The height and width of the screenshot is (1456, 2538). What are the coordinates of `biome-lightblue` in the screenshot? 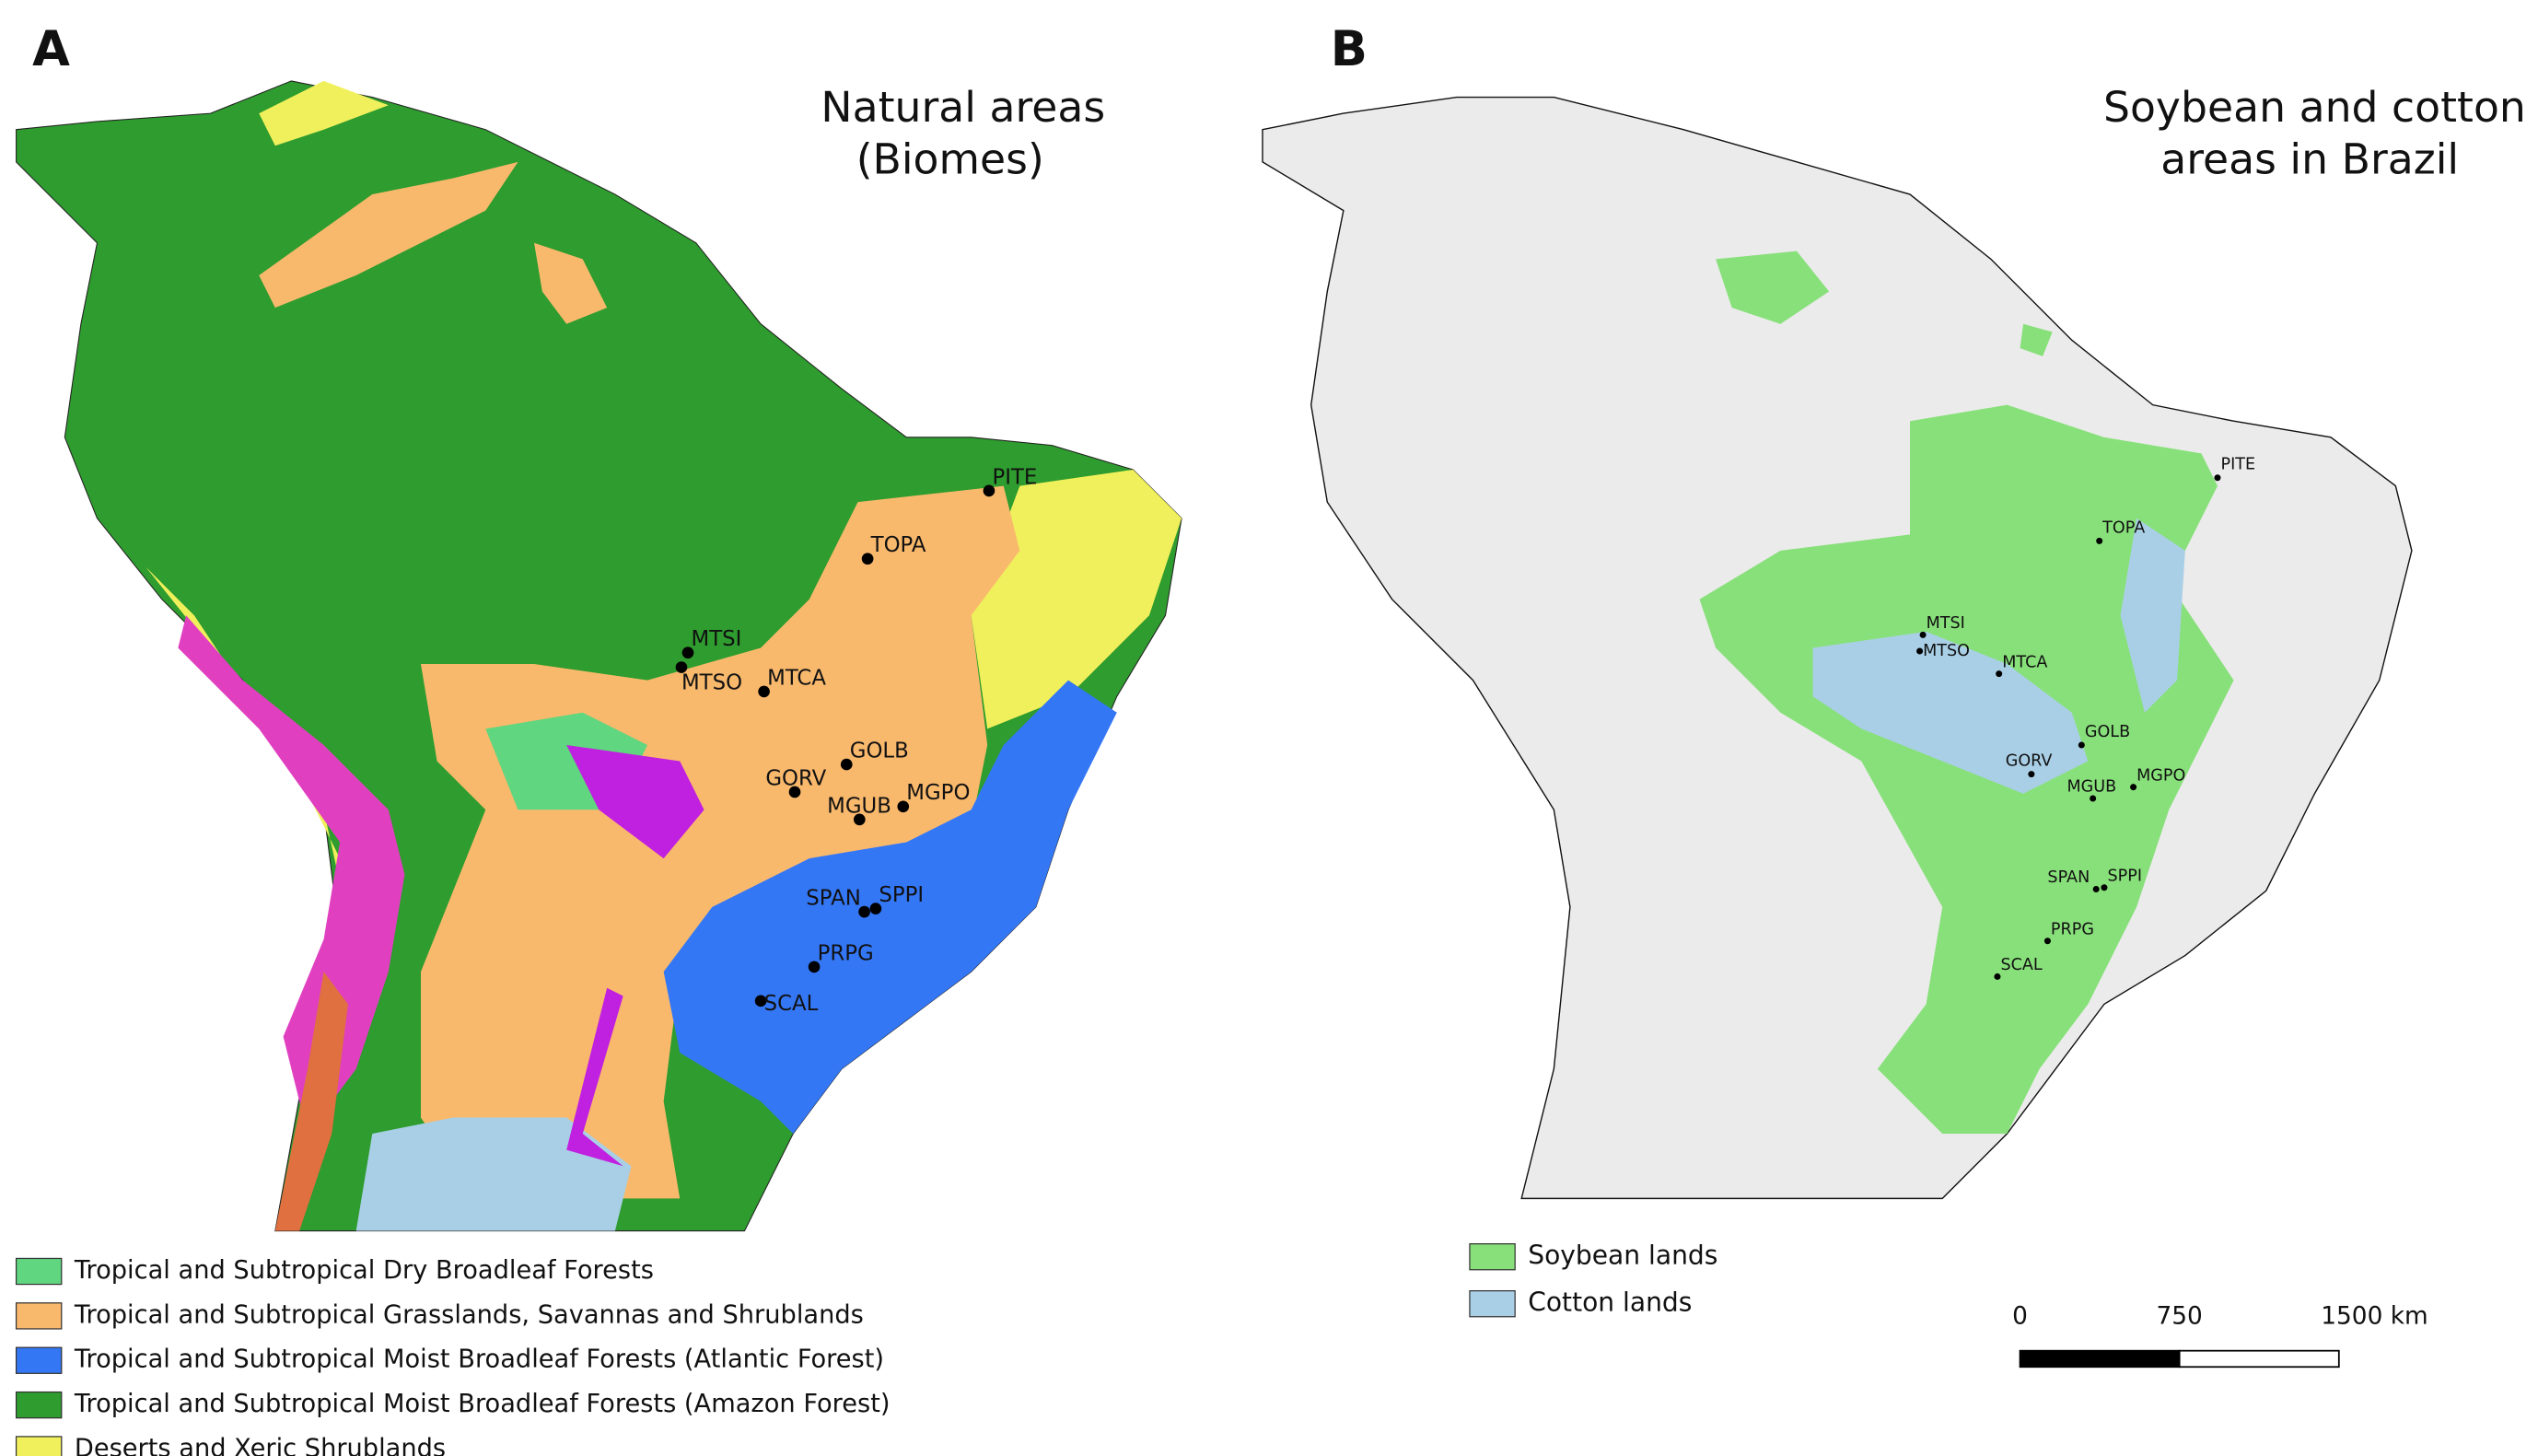 It's located at (493, 1174).